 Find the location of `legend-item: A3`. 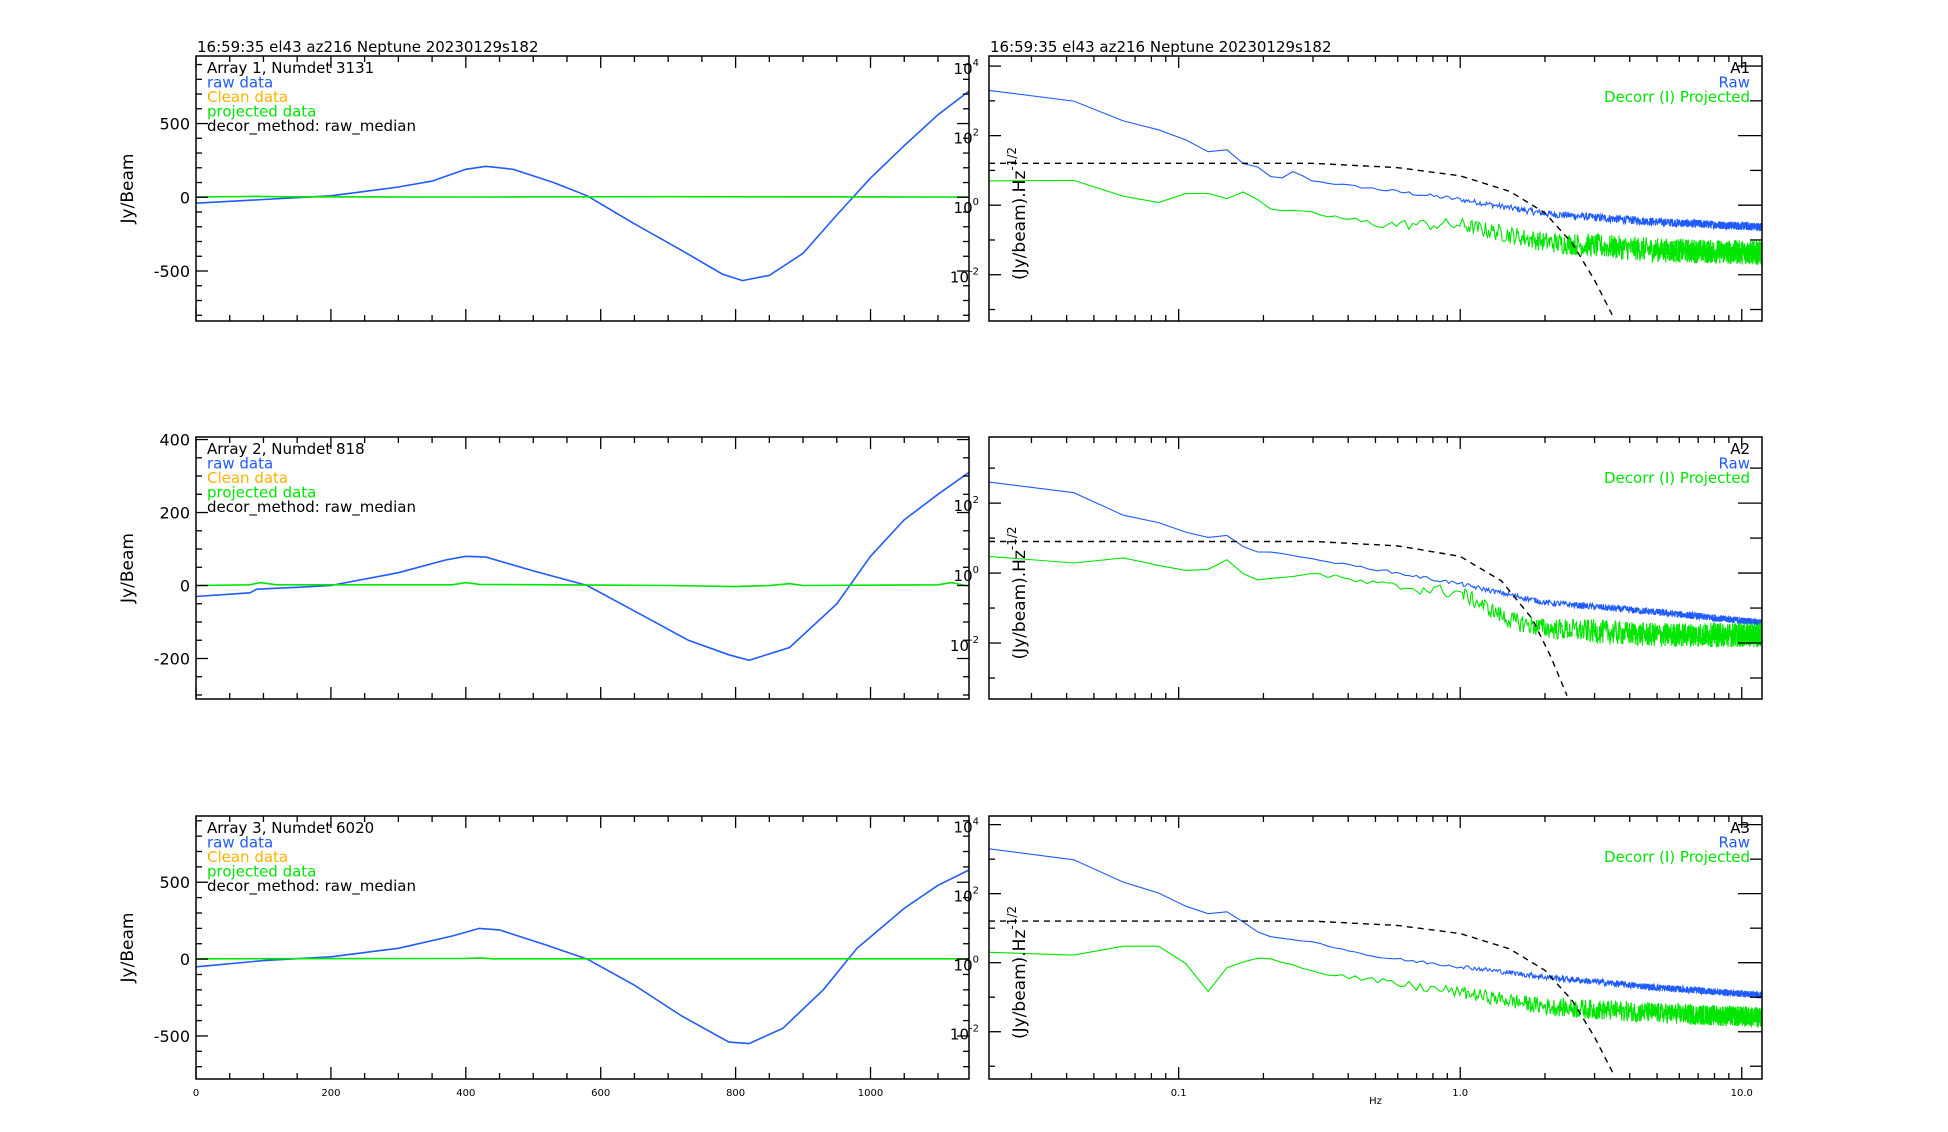

legend-item: A3 is located at coordinates (1740, 828).